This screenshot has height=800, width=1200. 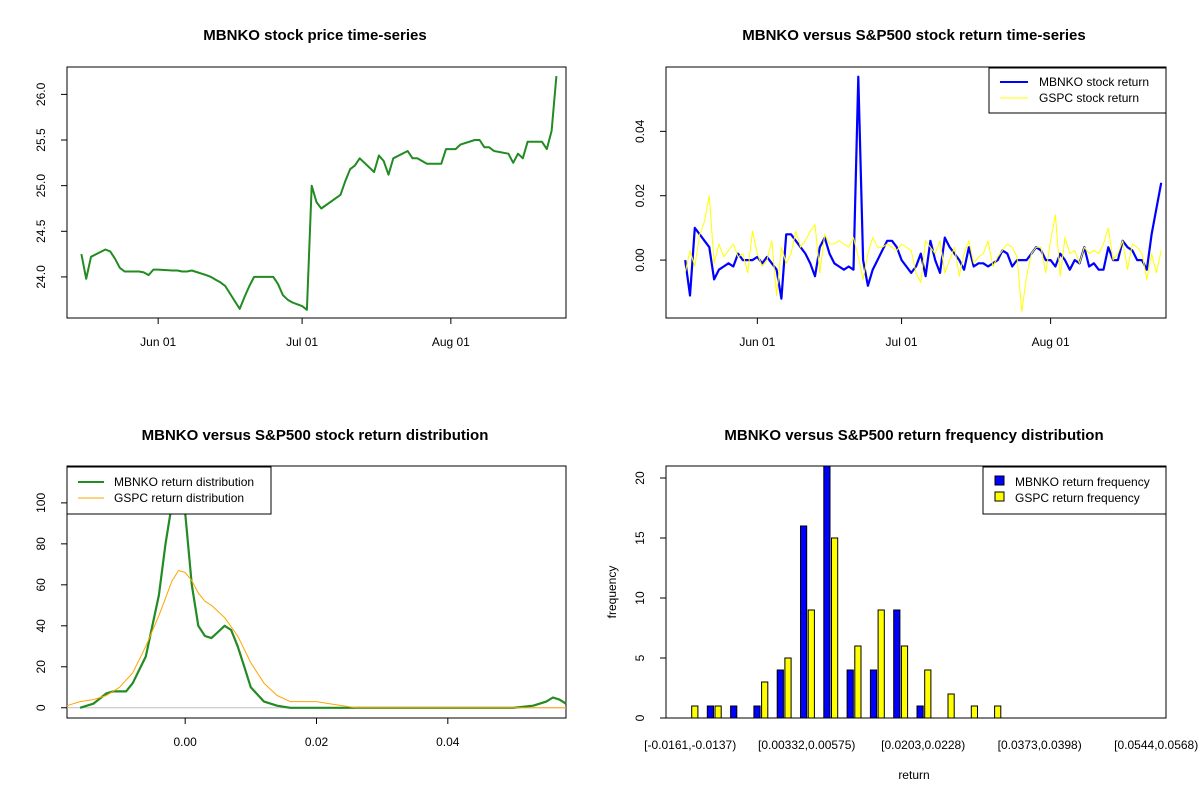 I want to click on density-legend-label-gspc: GSPC return distribution, so click(x=179, y=498).